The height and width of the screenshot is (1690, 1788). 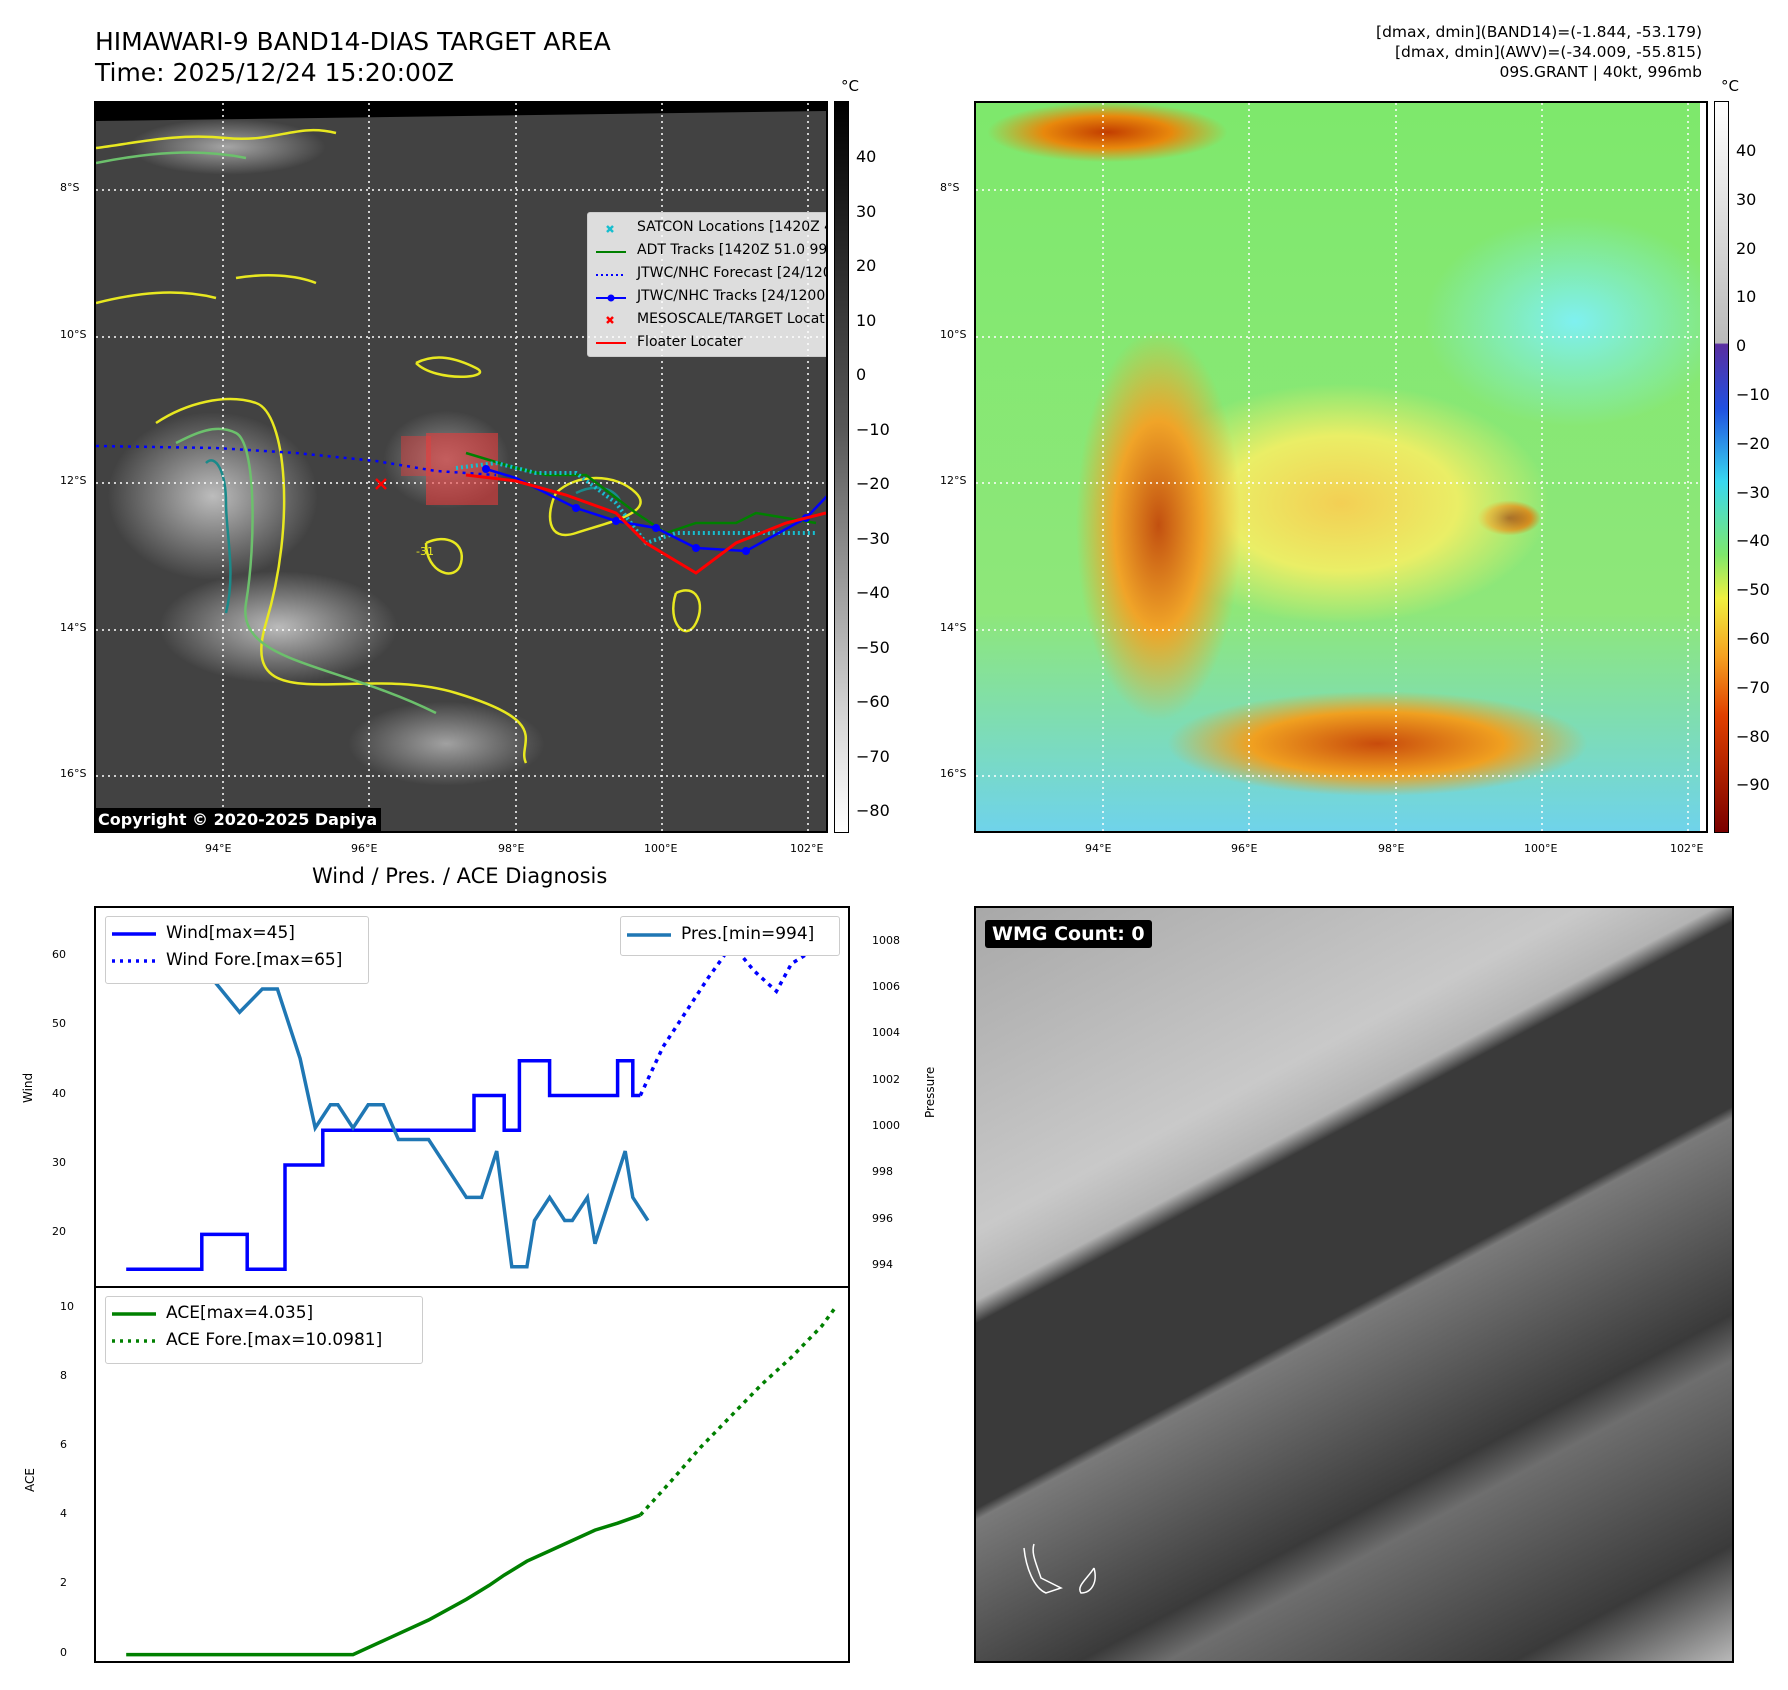 What do you see at coordinates (882, 1218) in the screenshot?
I see `pressure-tick: 996` at bounding box center [882, 1218].